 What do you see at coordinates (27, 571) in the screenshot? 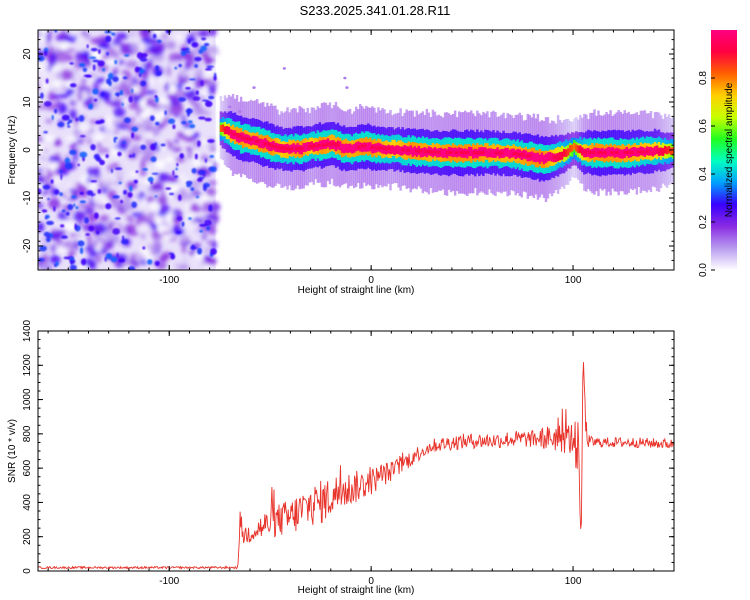
I see `snr-y-tick-label: 0` at bounding box center [27, 571].